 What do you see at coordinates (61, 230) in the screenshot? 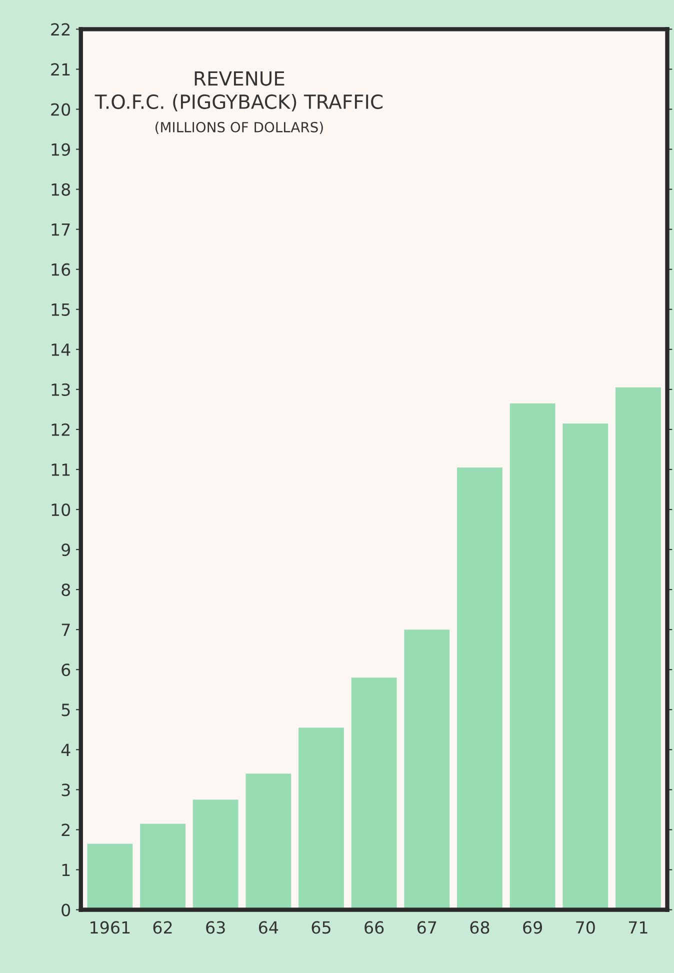
I see `y-tick-label: 17` at bounding box center [61, 230].